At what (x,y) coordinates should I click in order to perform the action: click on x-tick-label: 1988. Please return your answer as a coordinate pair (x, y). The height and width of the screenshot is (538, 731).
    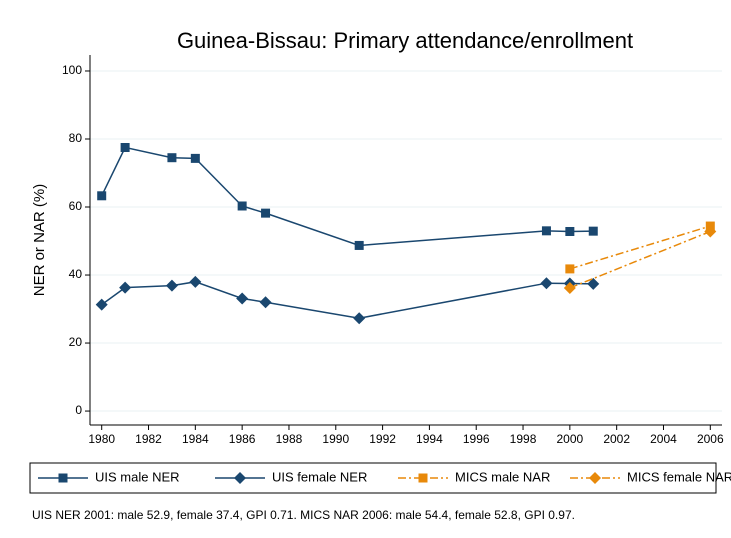
    Looking at the image, I should click on (289, 439).